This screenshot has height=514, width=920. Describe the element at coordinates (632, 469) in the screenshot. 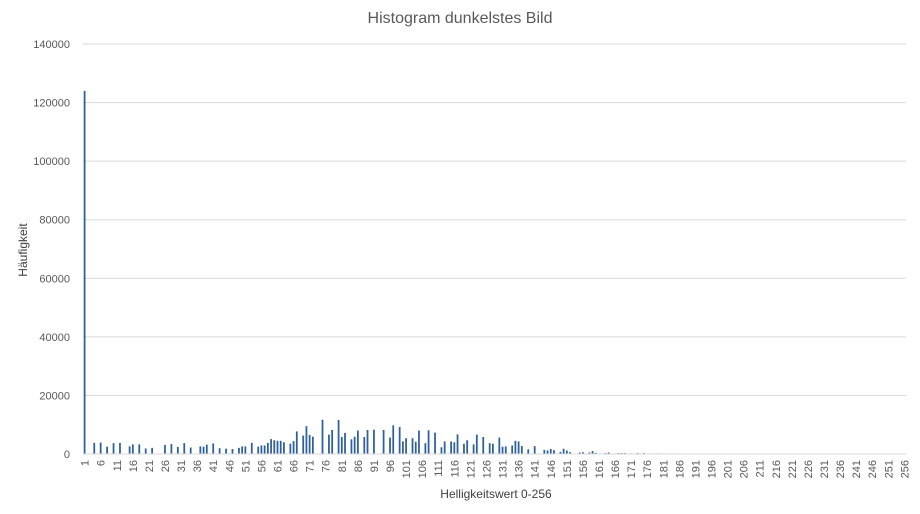

I see `x-tick-label: 171` at that location.